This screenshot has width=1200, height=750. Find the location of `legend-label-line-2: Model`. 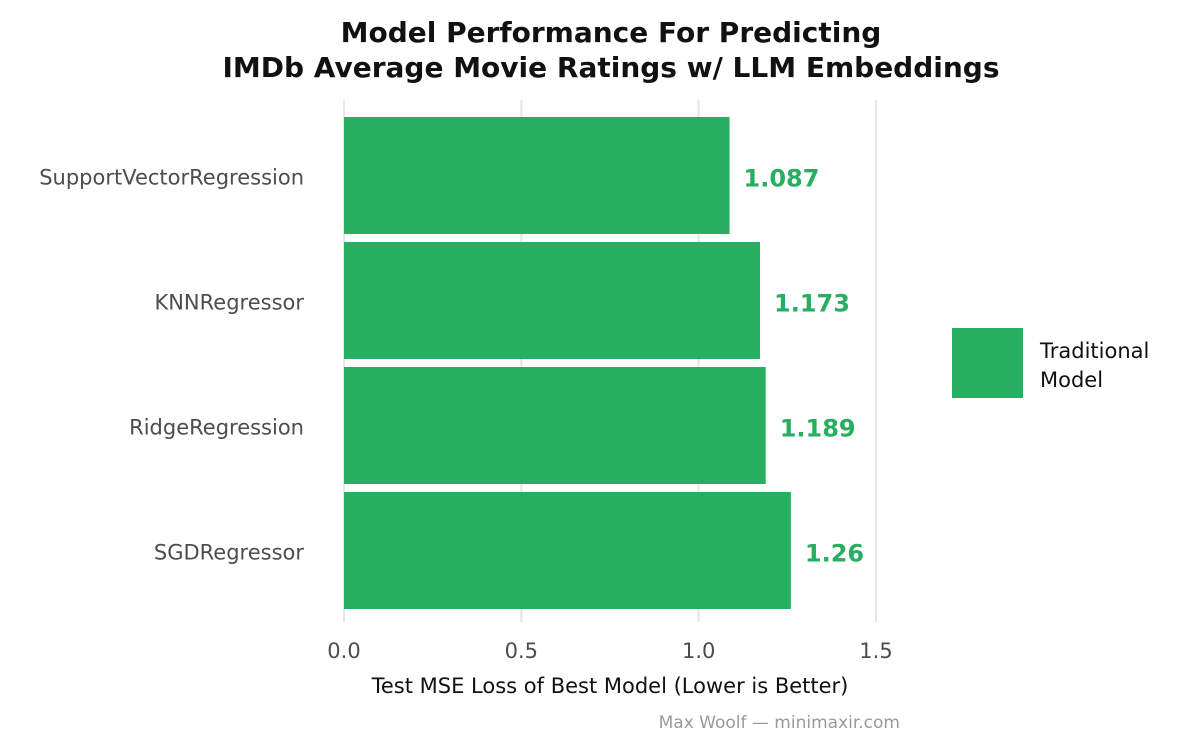

legend-label-line-2: Model is located at coordinates (1071, 380).